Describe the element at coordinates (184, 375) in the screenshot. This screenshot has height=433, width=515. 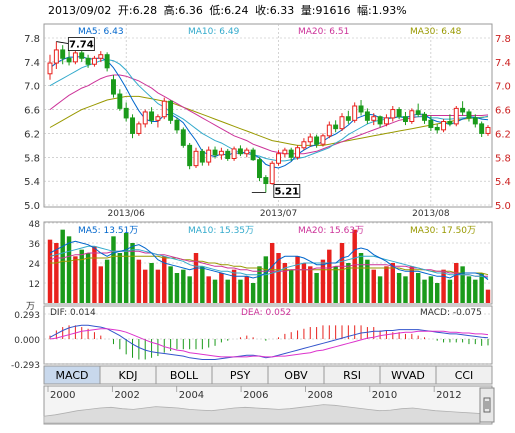
I see `tab-boll: BOLL` at that location.